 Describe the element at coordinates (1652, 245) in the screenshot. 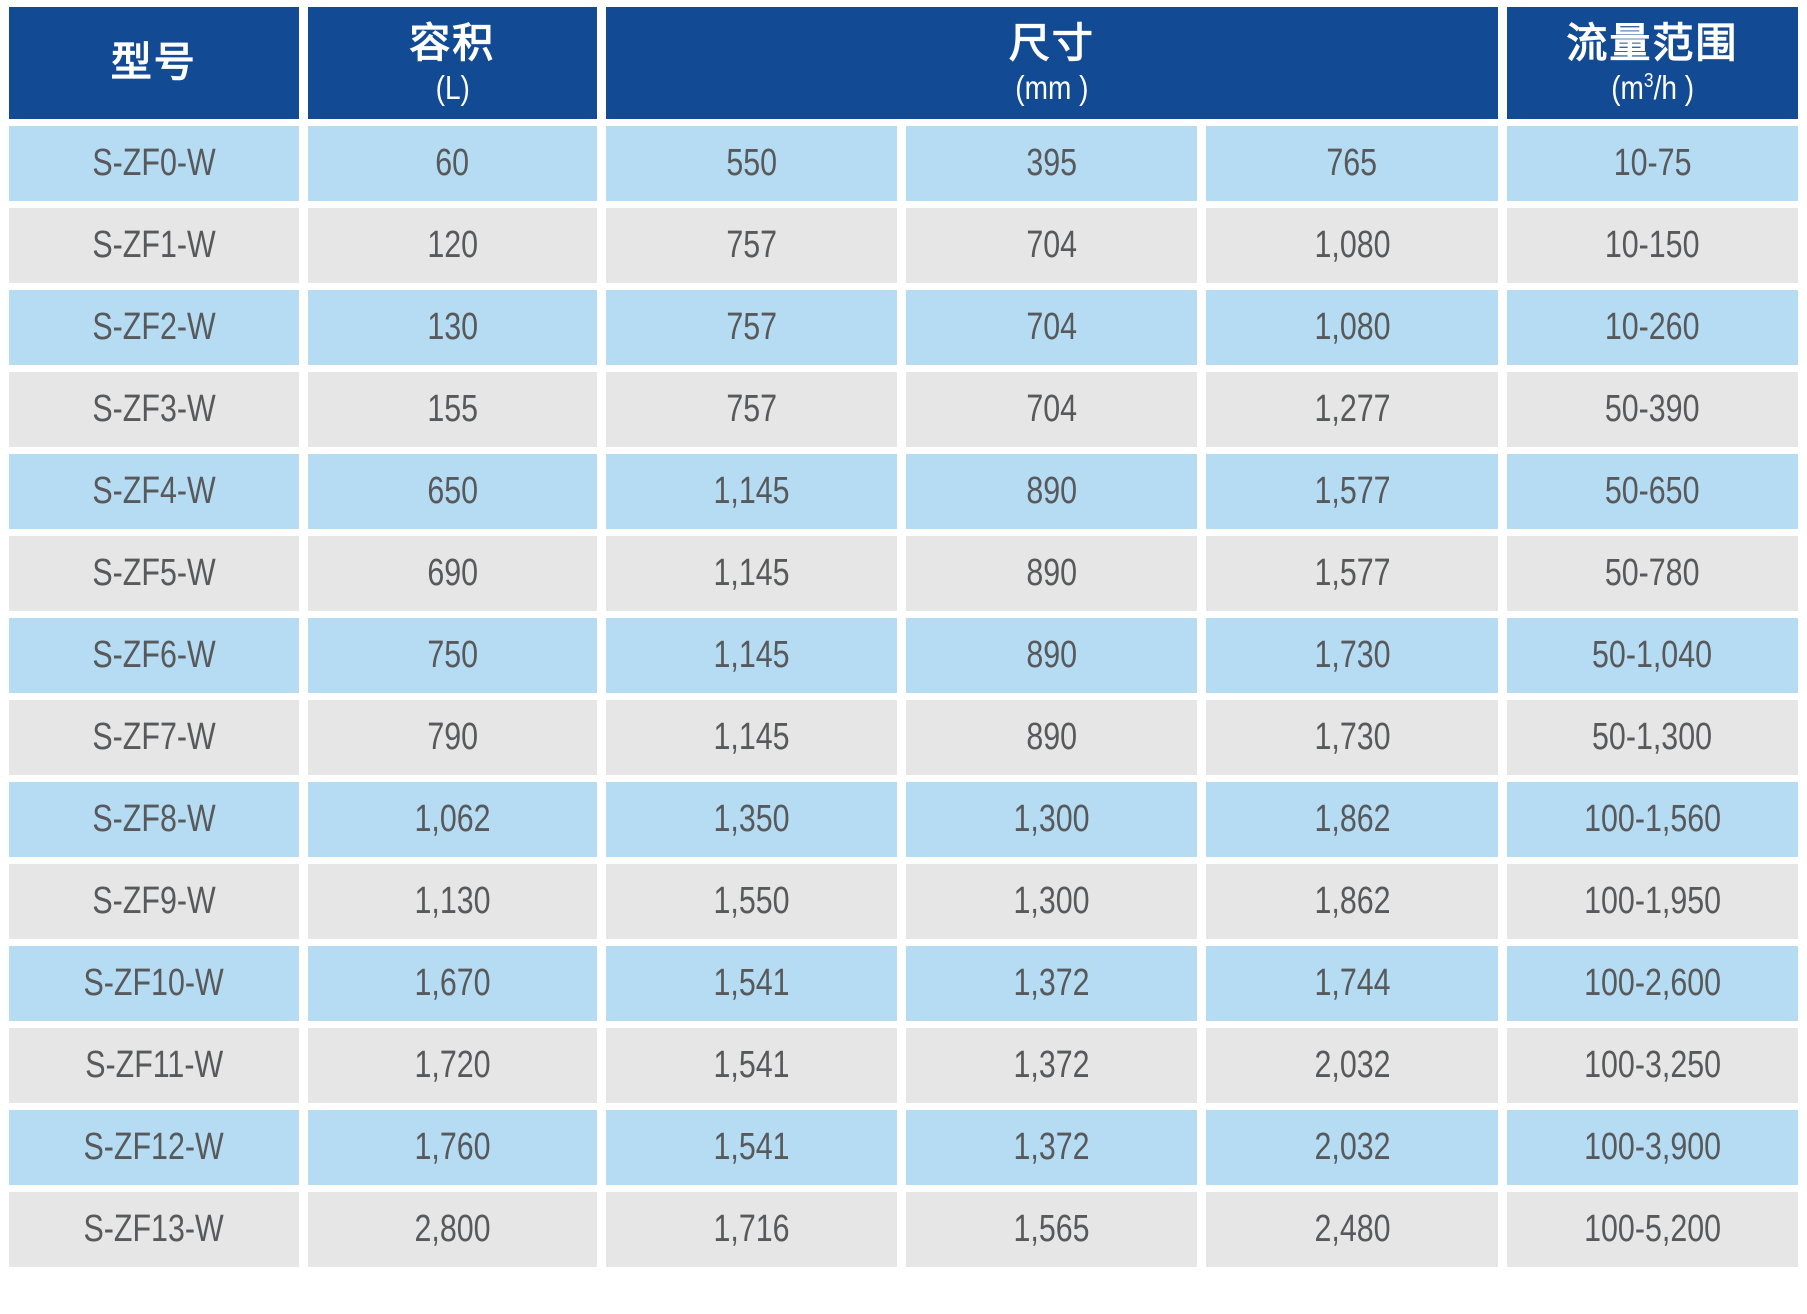

I see `cell-flow-range: 10-150` at that location.